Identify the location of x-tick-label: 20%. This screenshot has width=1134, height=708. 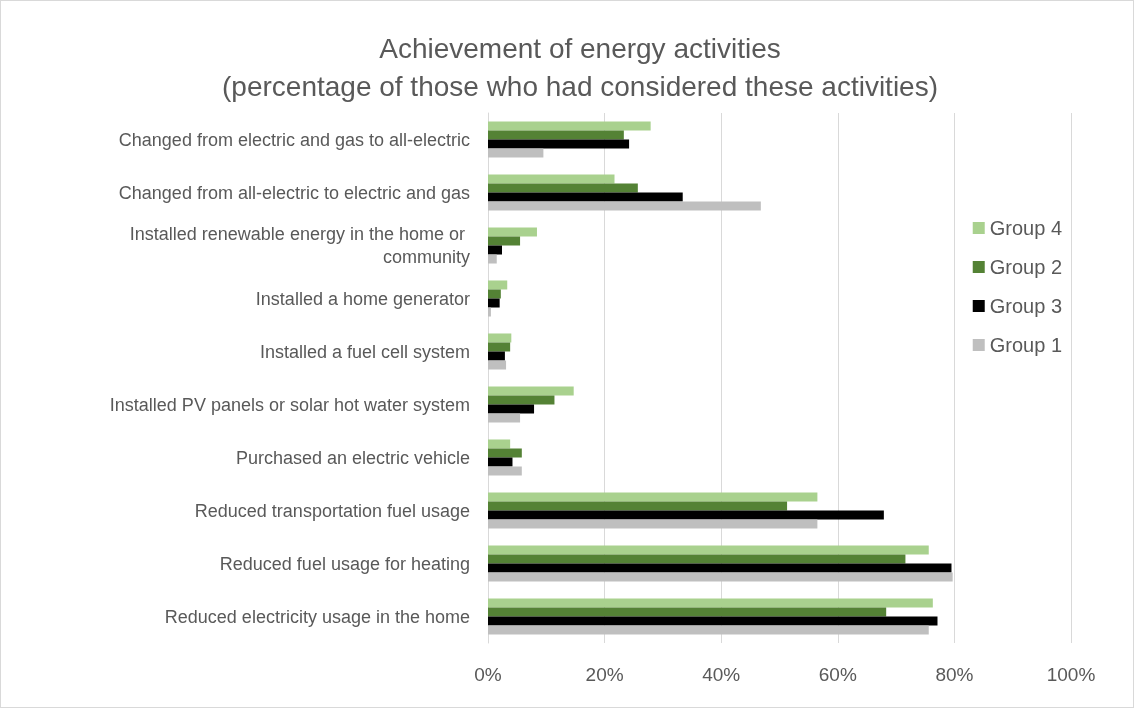
(604, 674).